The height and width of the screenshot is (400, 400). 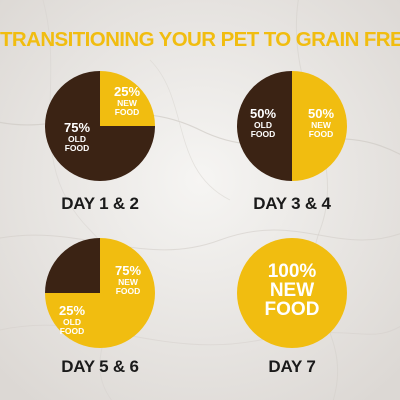 What do you see at coordinates (292, 271) in the screenshot?
I see `slice-percent-label: 100%` at bounding box center [292, 271].